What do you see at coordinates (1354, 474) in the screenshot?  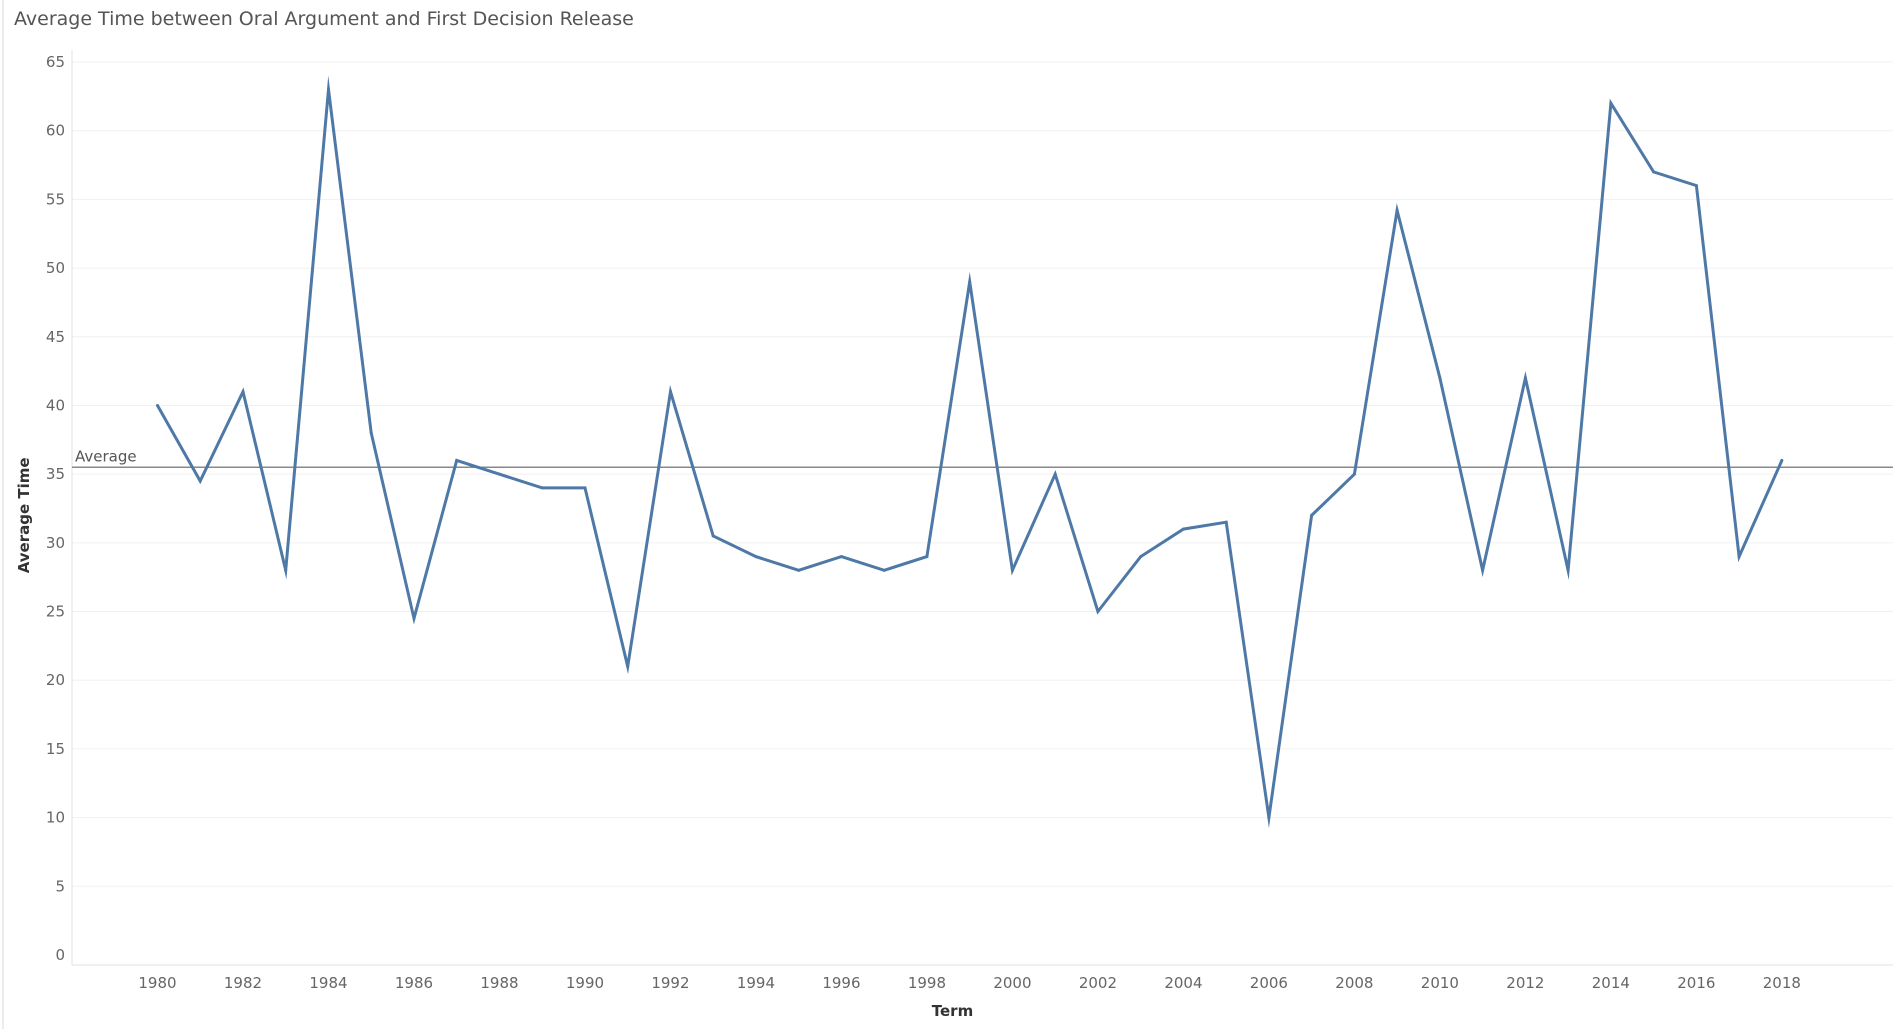 I see `data-point-2008` at bounding box center [1354, 474].